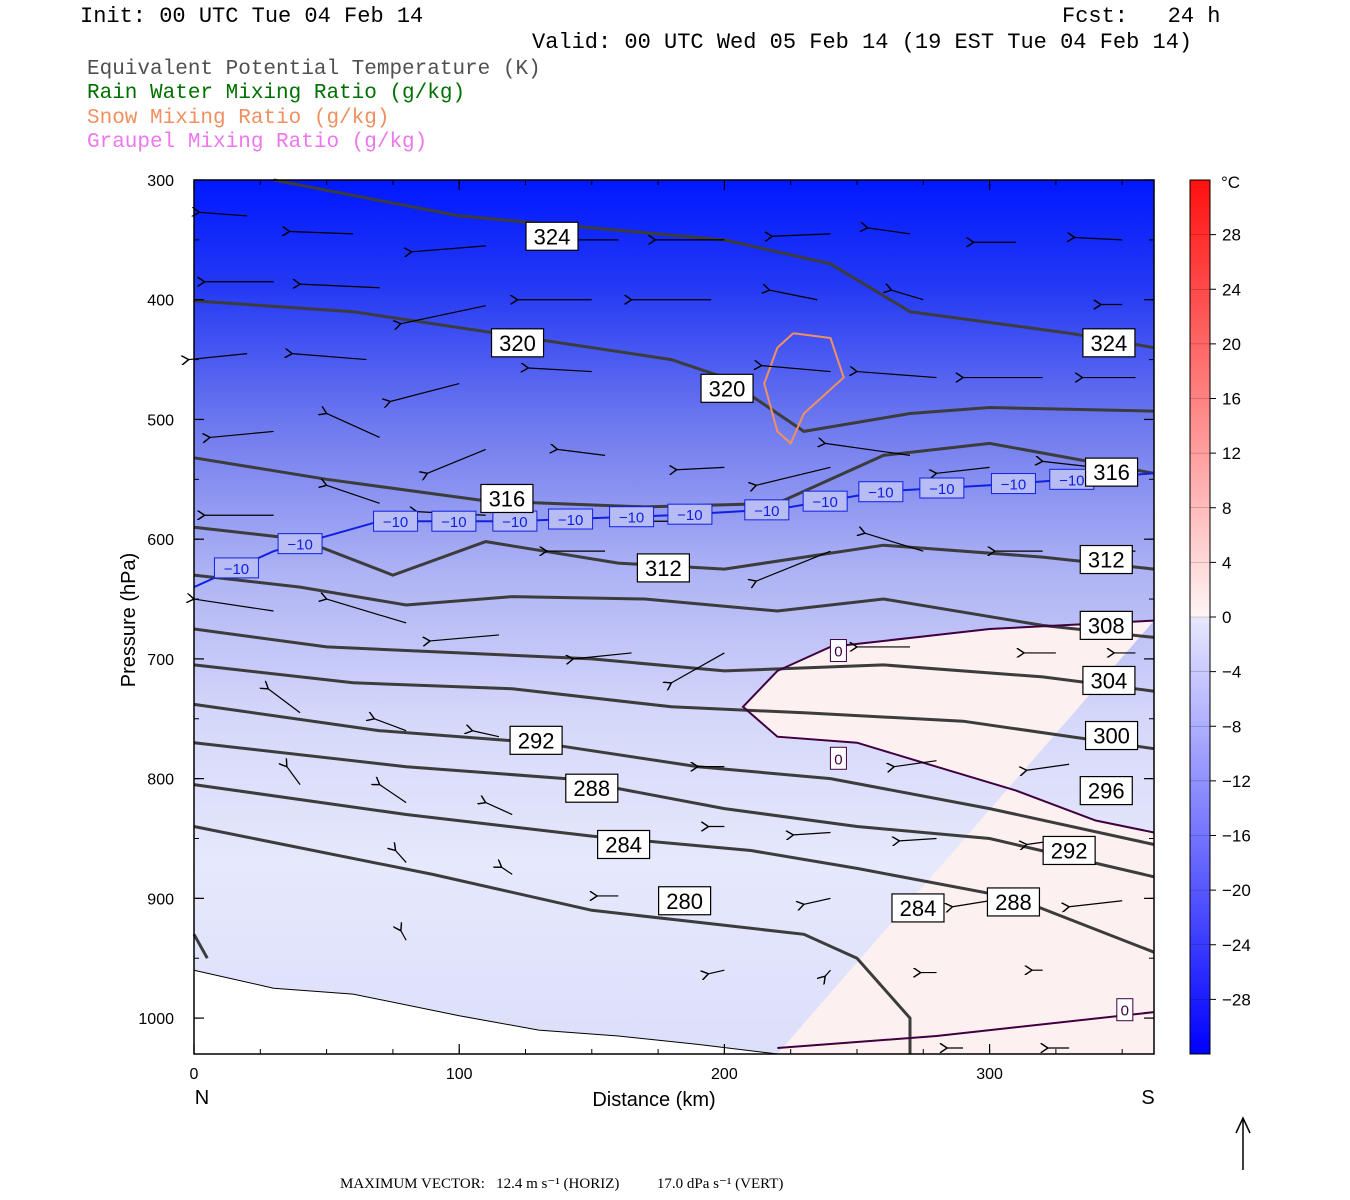 The height and width of the screenshot is (1200, 1350). What do you see at coordinates (989, 1074) in the screenshot?
I see `x-tick-label: 300` at bounding box center [989, 1074].